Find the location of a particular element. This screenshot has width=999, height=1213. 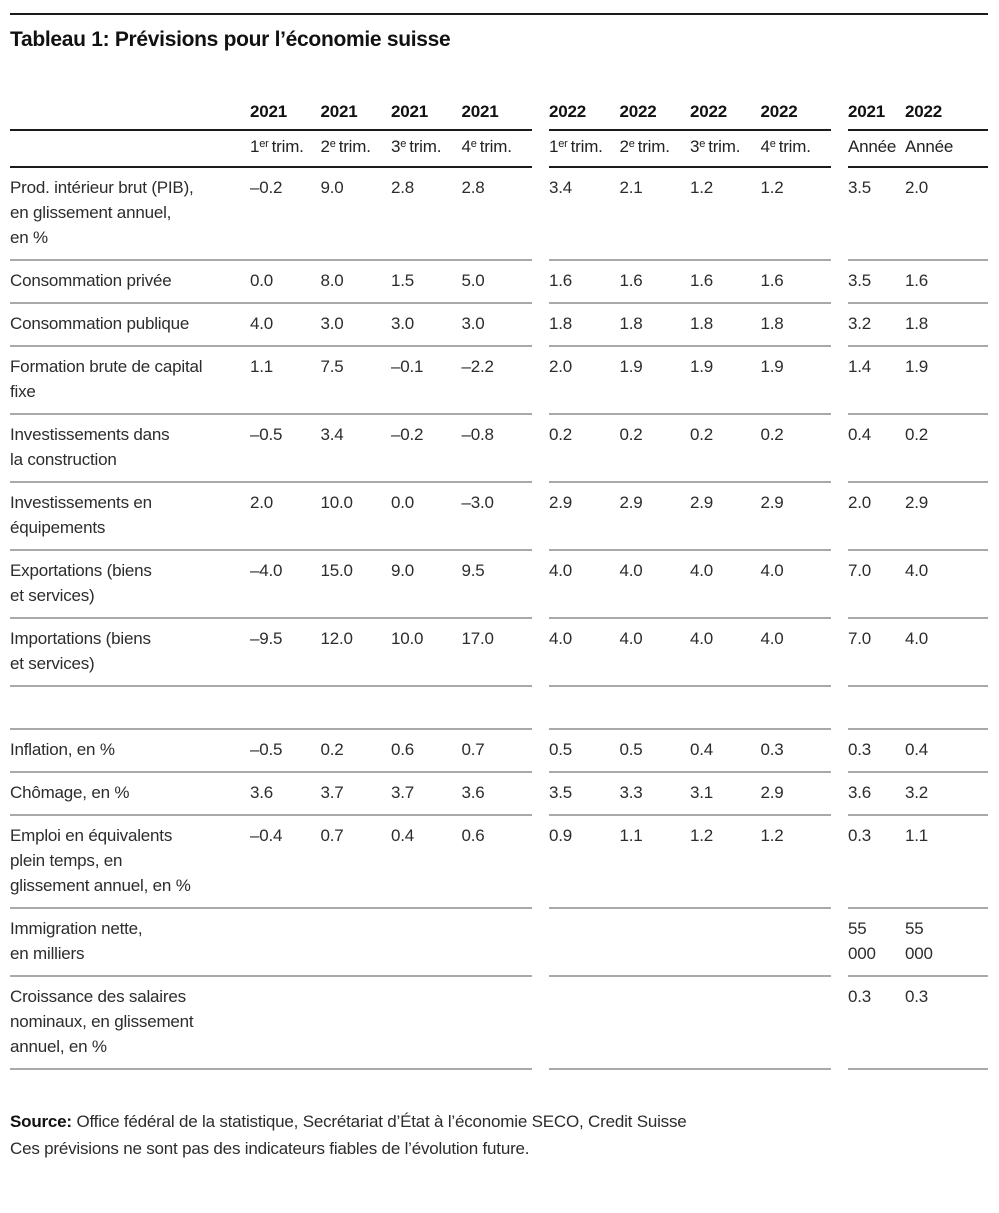

value-cell: –0.1 is located at coordinates (407, 366).